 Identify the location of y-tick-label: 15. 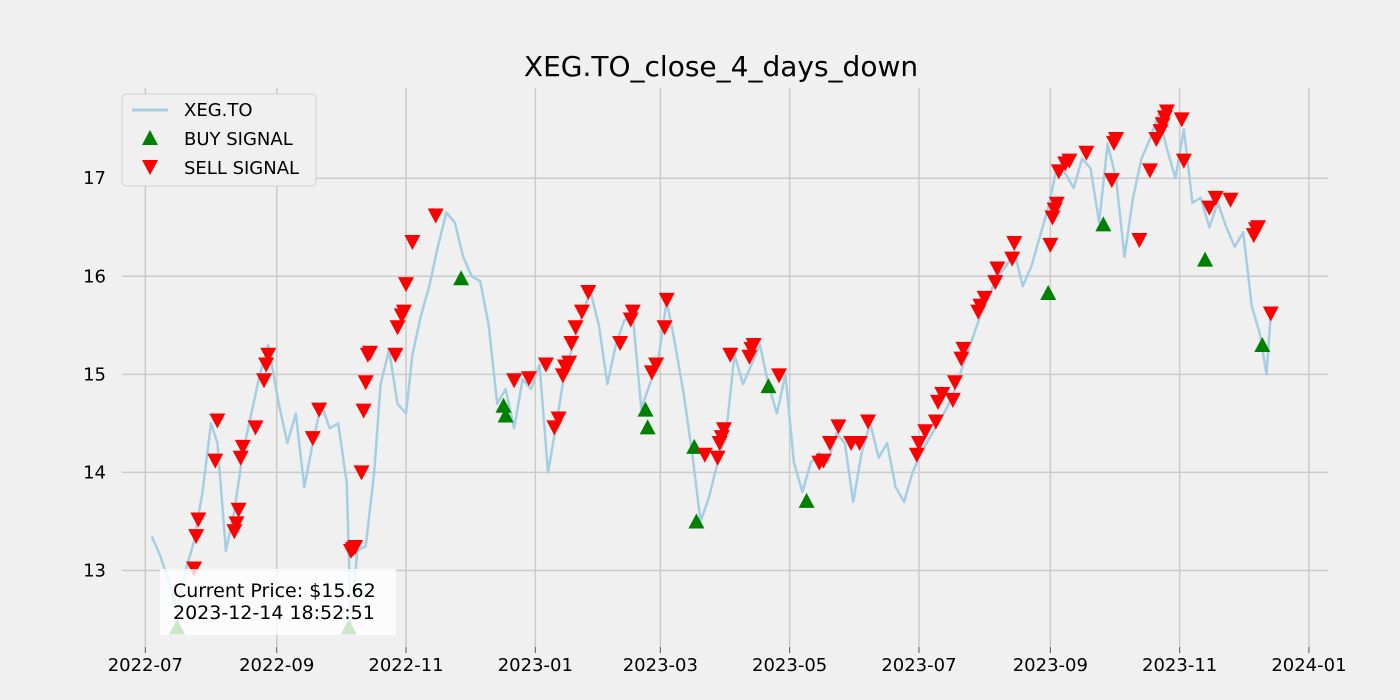
(94, 374).